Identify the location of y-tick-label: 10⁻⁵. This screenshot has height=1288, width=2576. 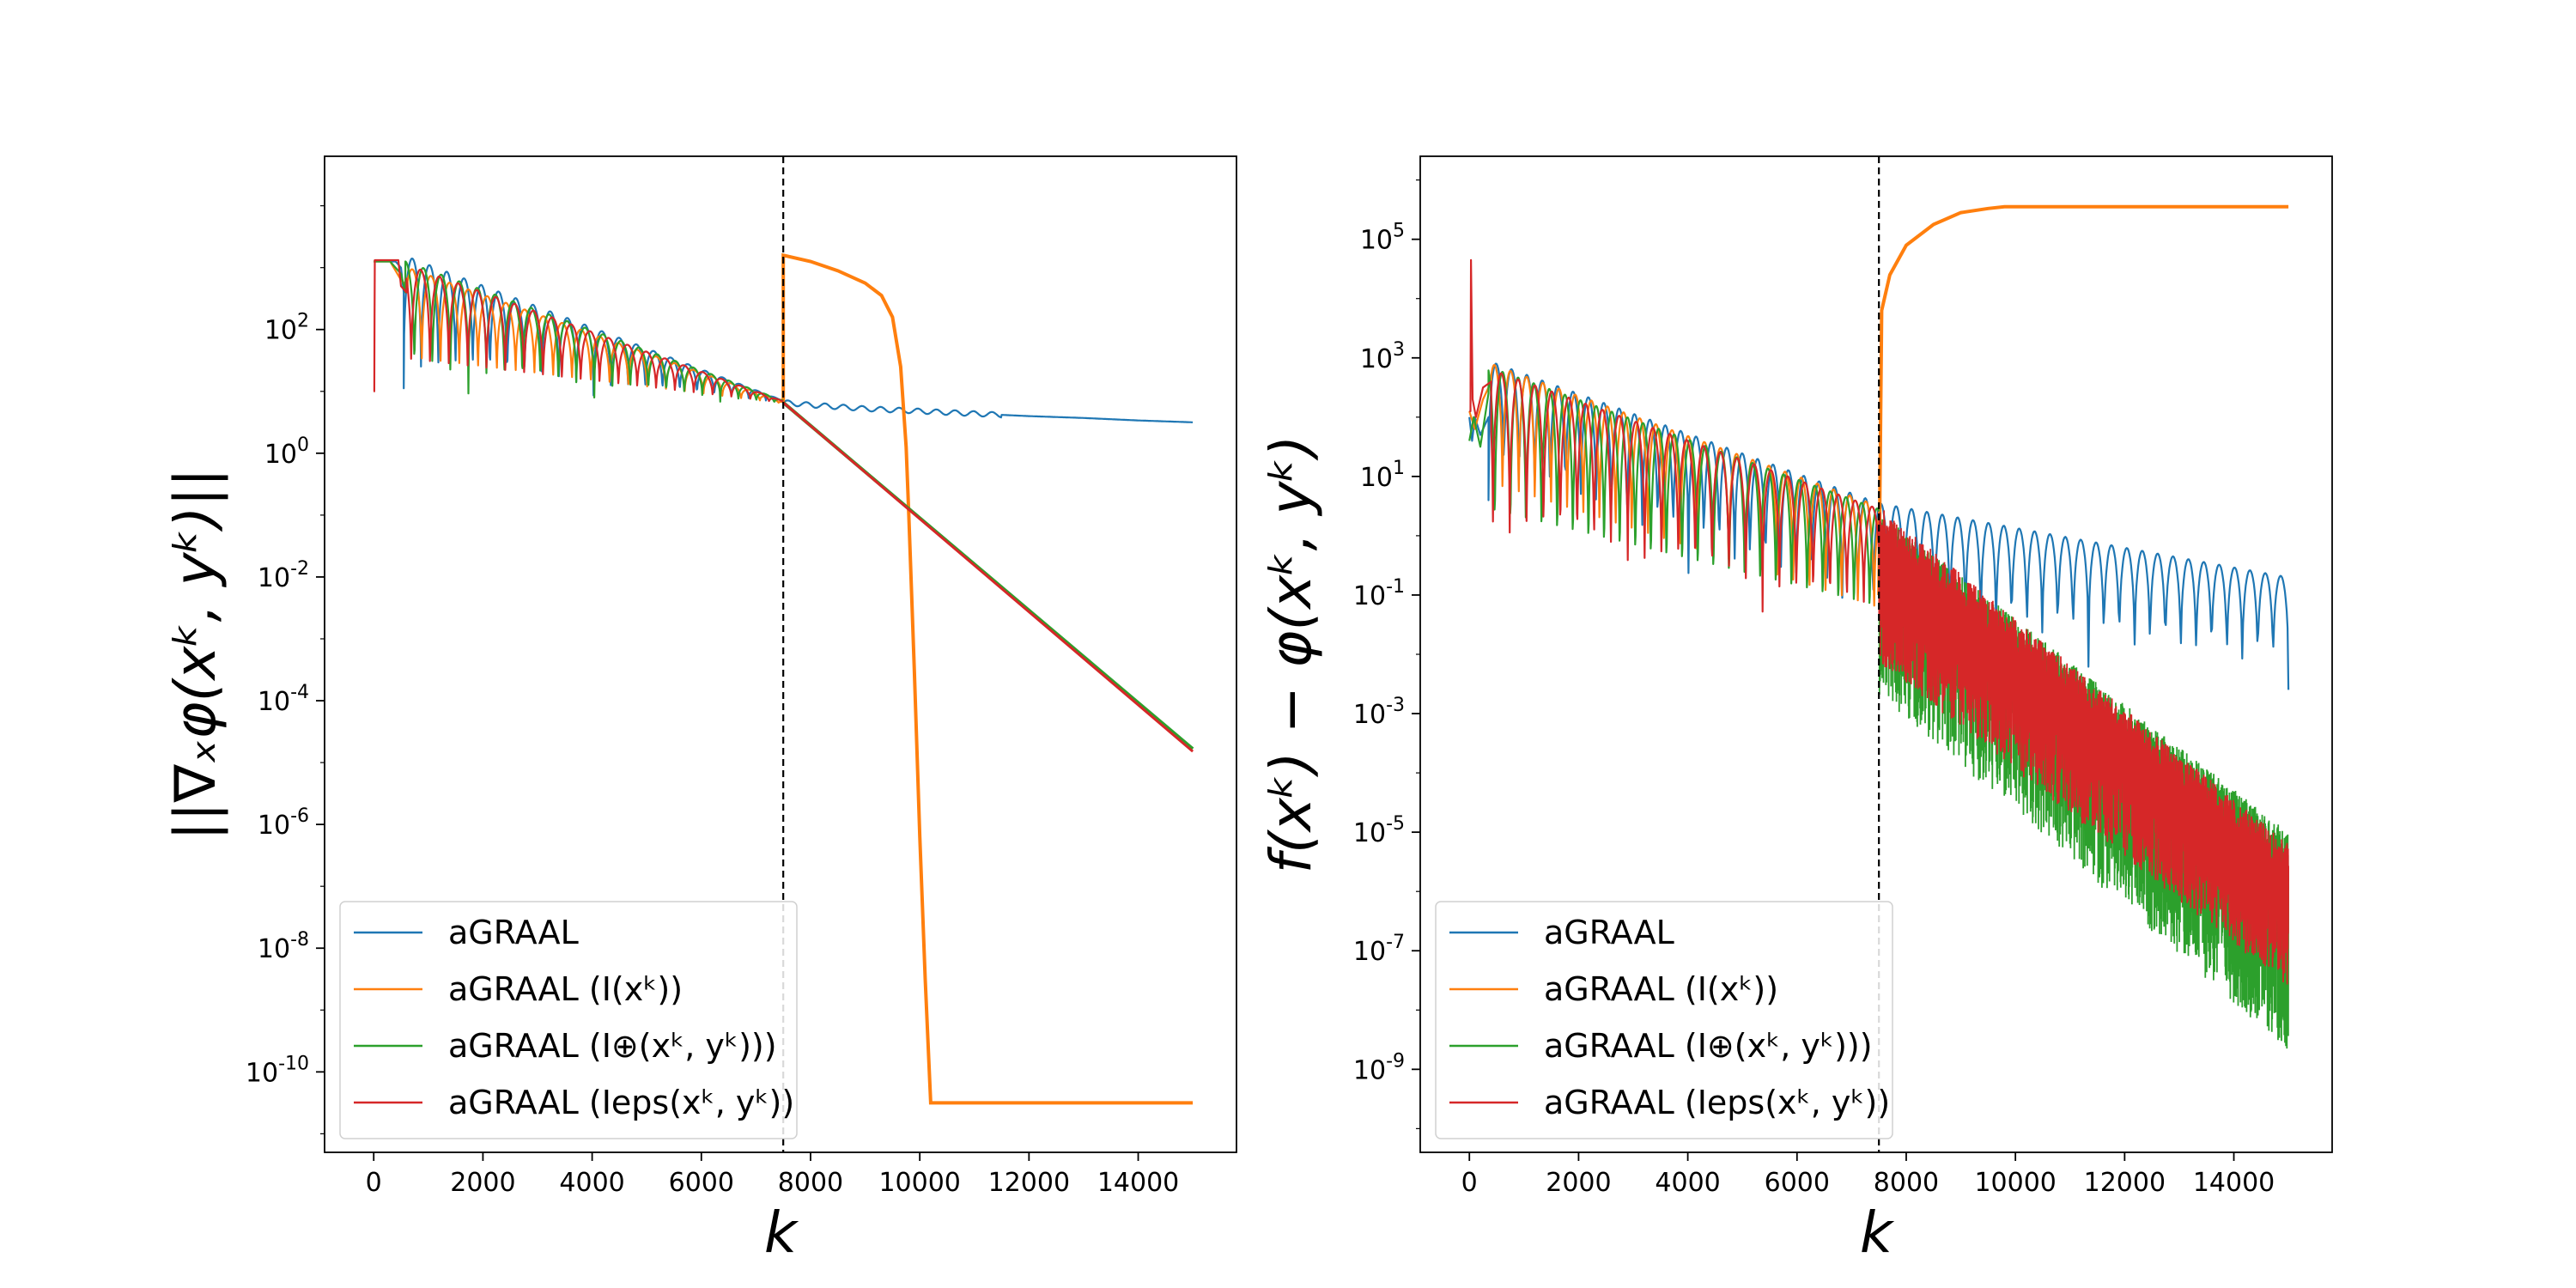
(1379, 830).